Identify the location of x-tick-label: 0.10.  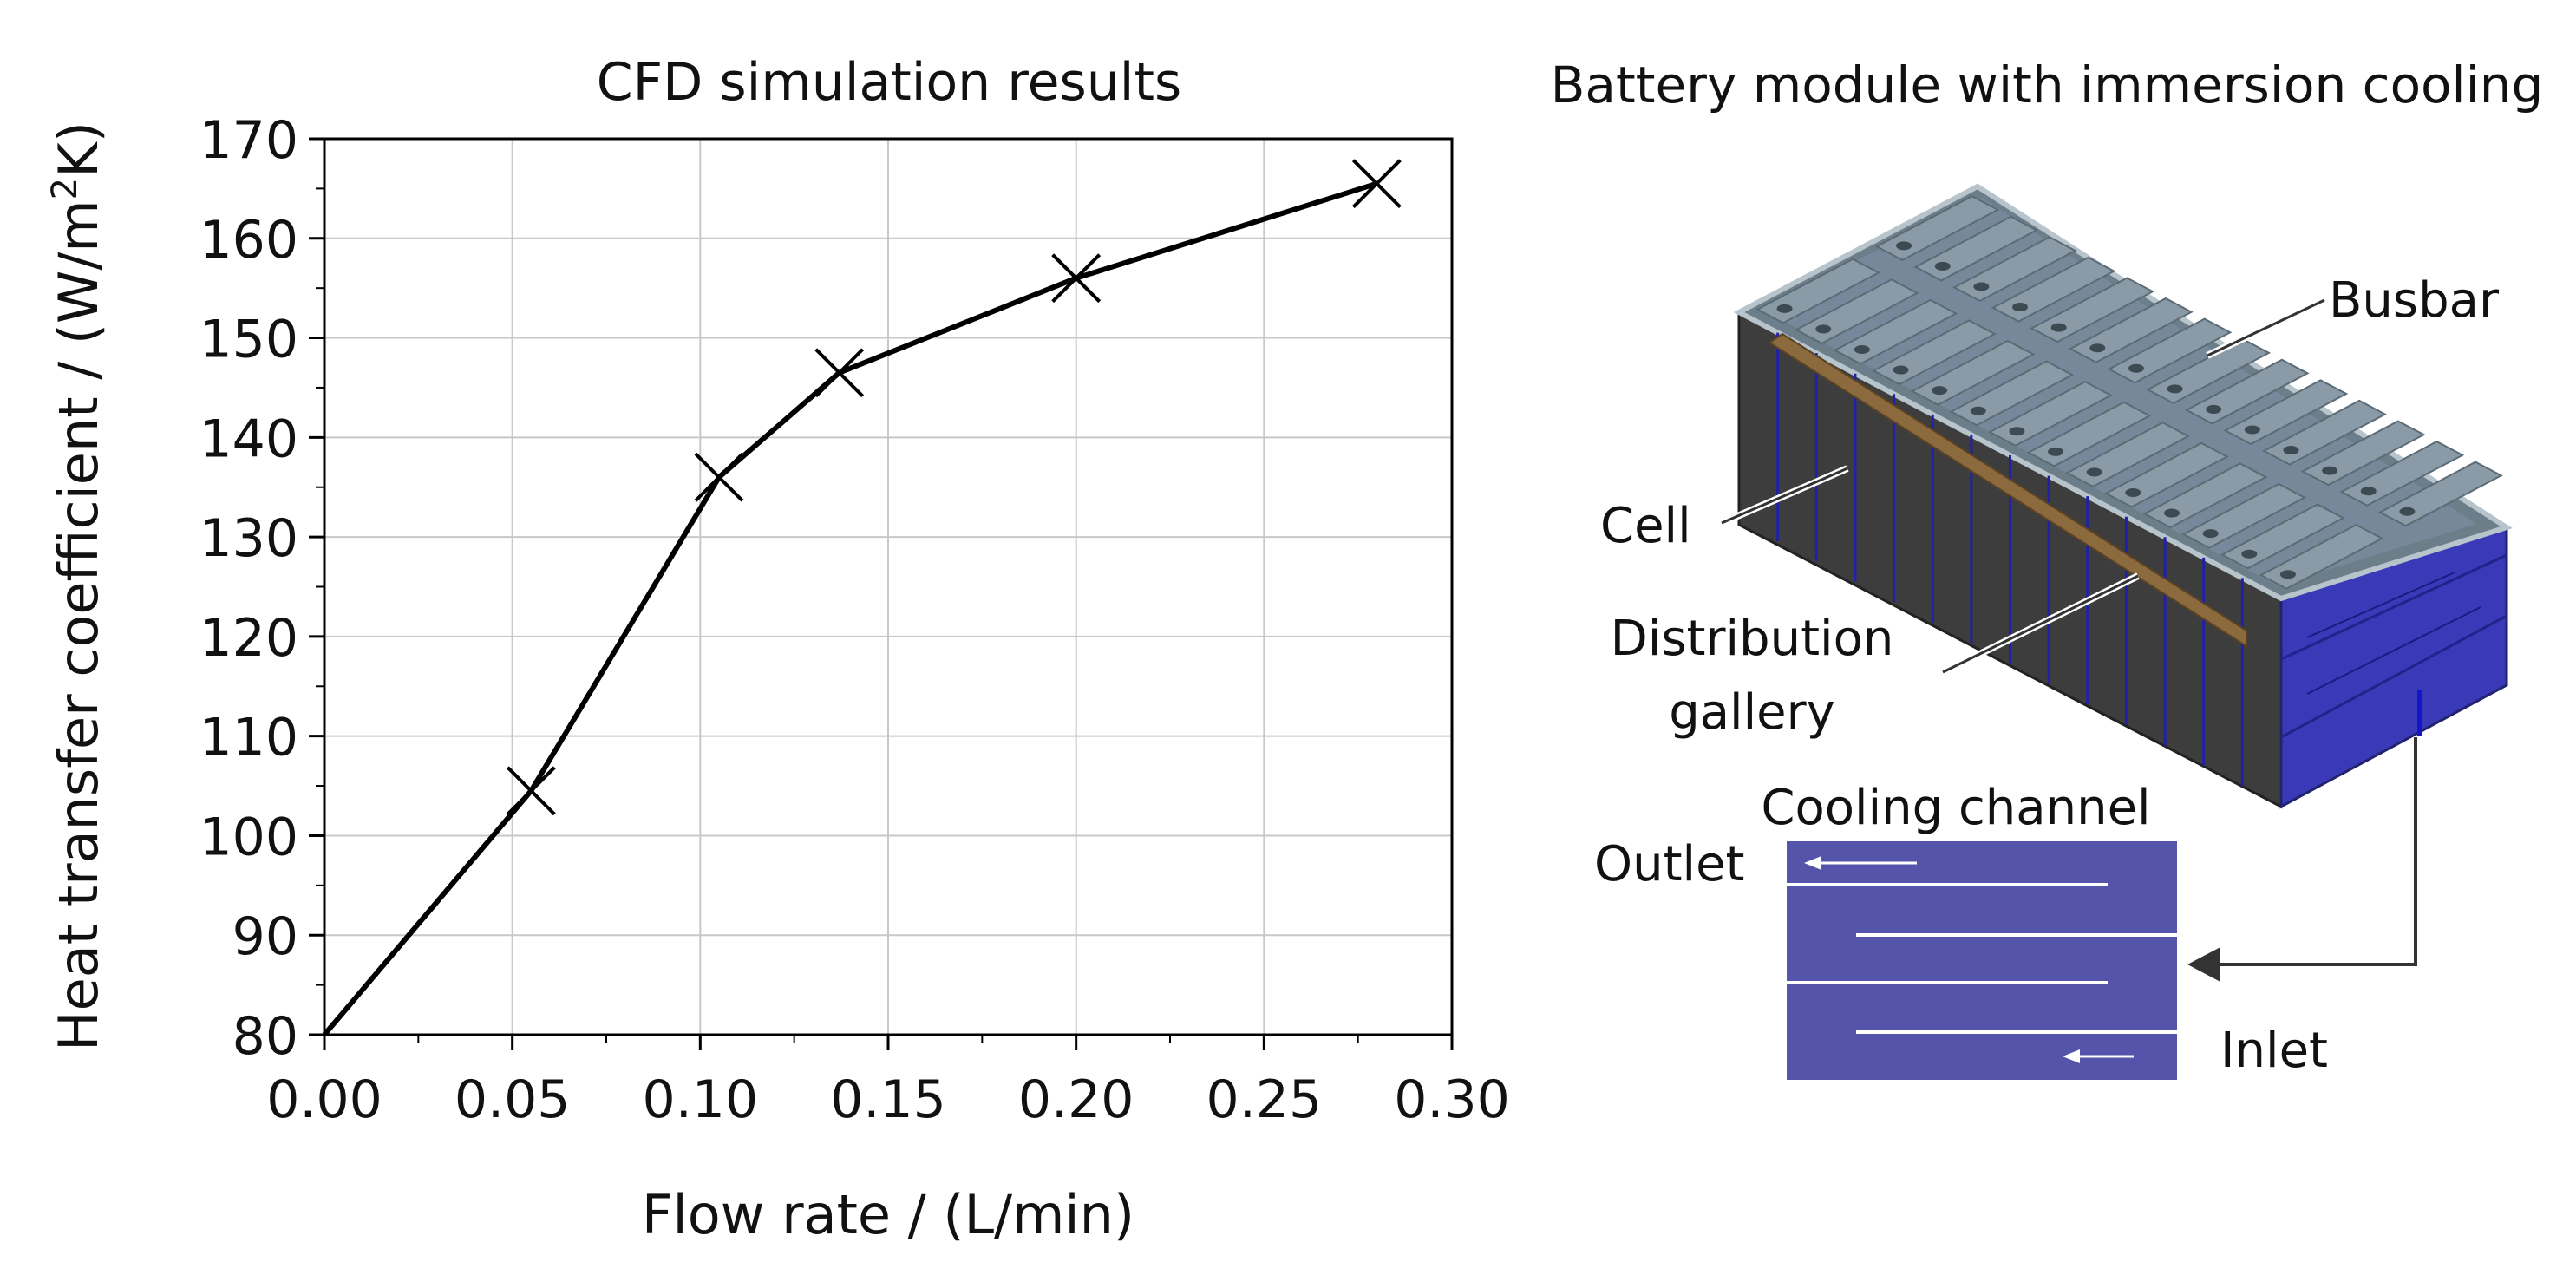
(701, 1099).